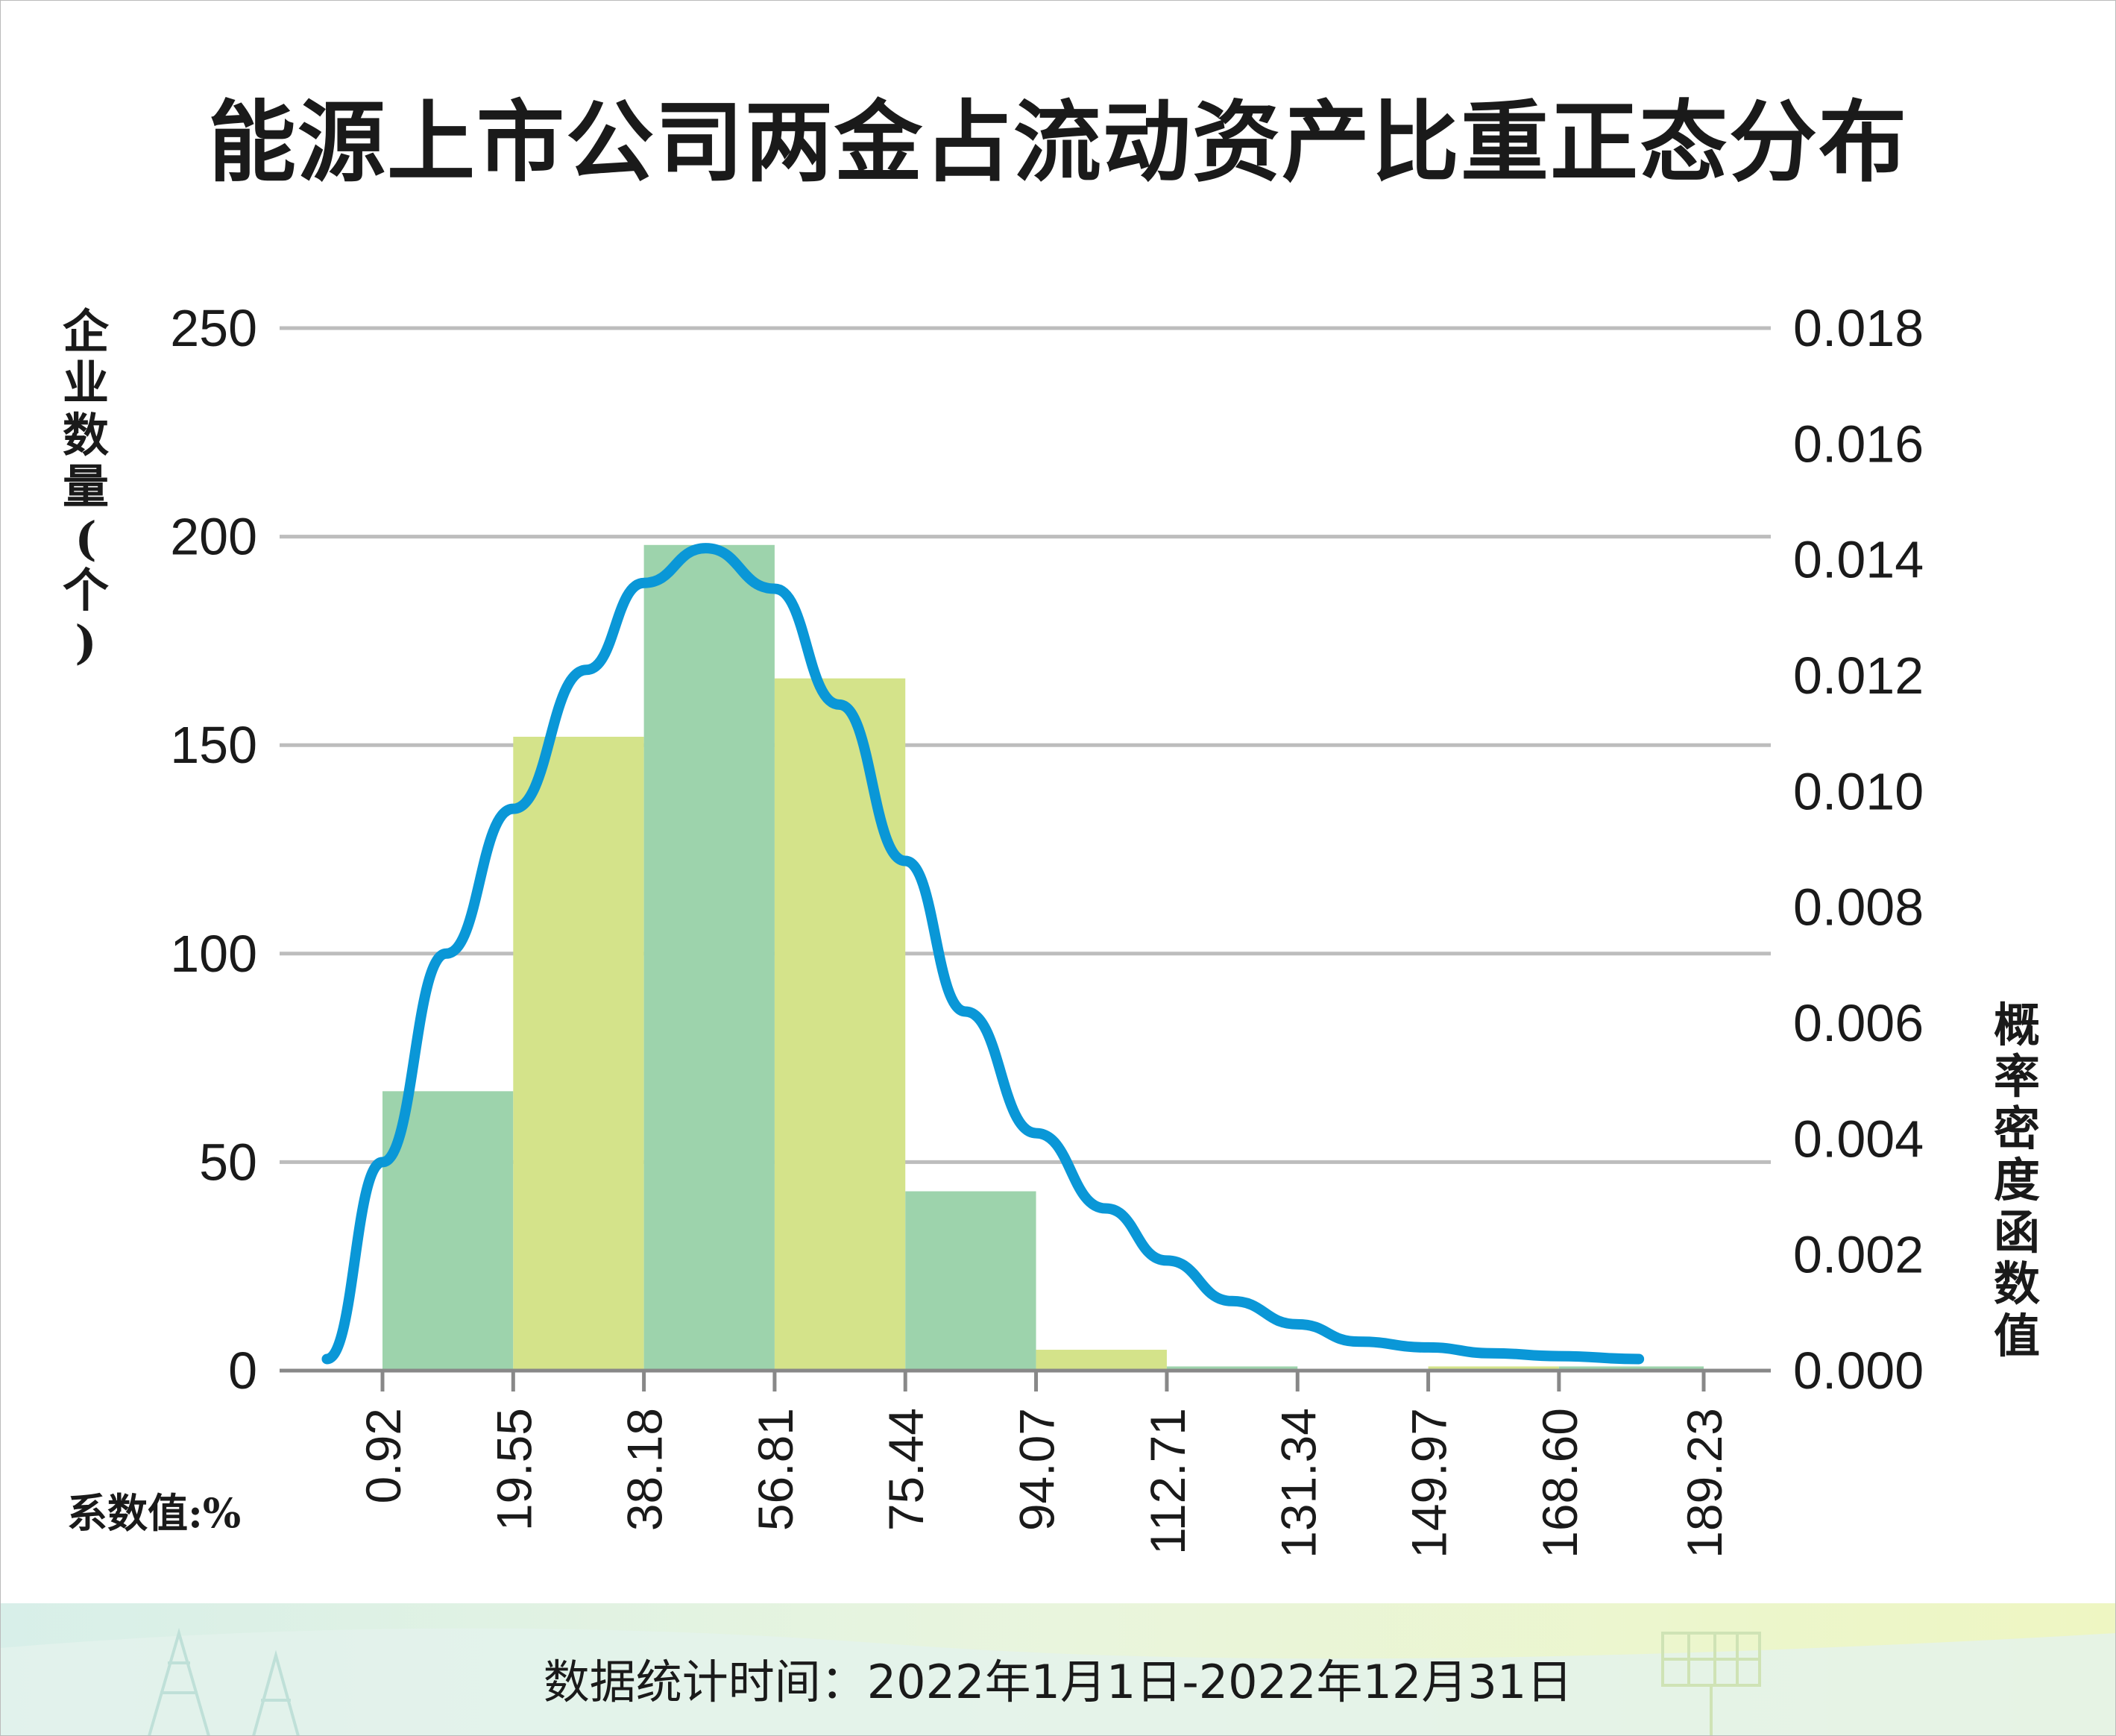 The height and width of the screenshot is (1736, 2116). What do you see at coordinates (1859, 1023) in the screenshot?
I see `y-right-tick-label: 0.006` at bounding box center [1859, 1023].